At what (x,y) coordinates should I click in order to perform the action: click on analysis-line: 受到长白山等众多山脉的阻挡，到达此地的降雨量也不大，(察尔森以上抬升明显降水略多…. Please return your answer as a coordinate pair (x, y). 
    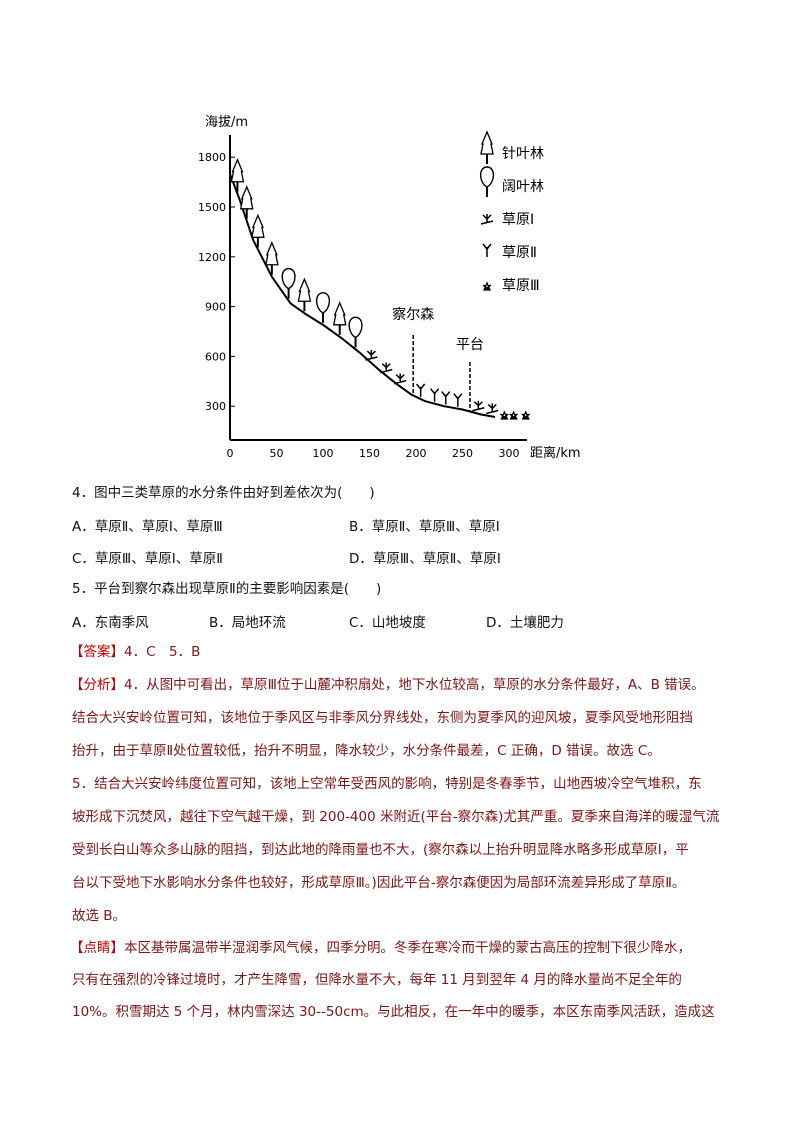
    Looking at the image, I should click on (380, 850).